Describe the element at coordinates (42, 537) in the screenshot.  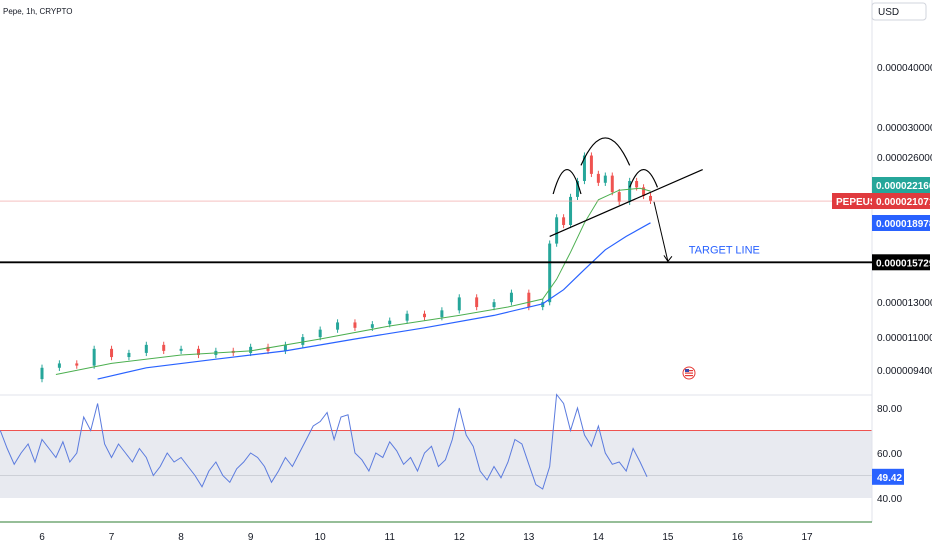
I see `time-tick-label: 6` at that location.